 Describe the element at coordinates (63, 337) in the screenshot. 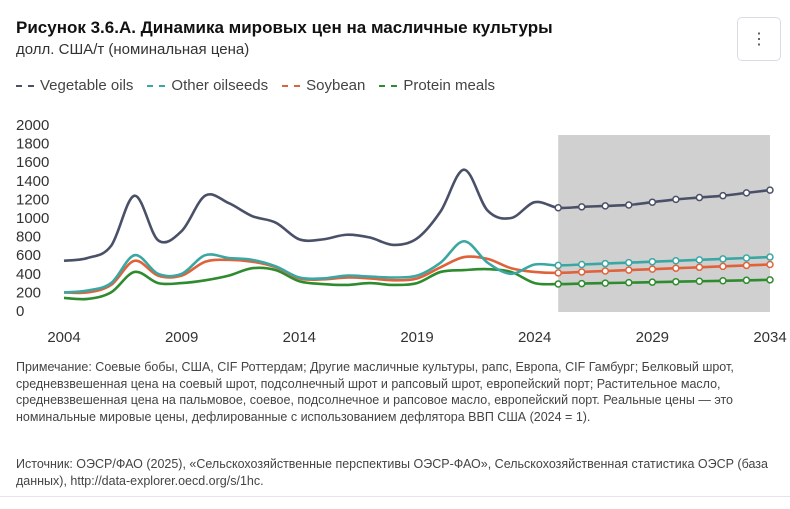

I see `x-tick-label: 2004` at that location.